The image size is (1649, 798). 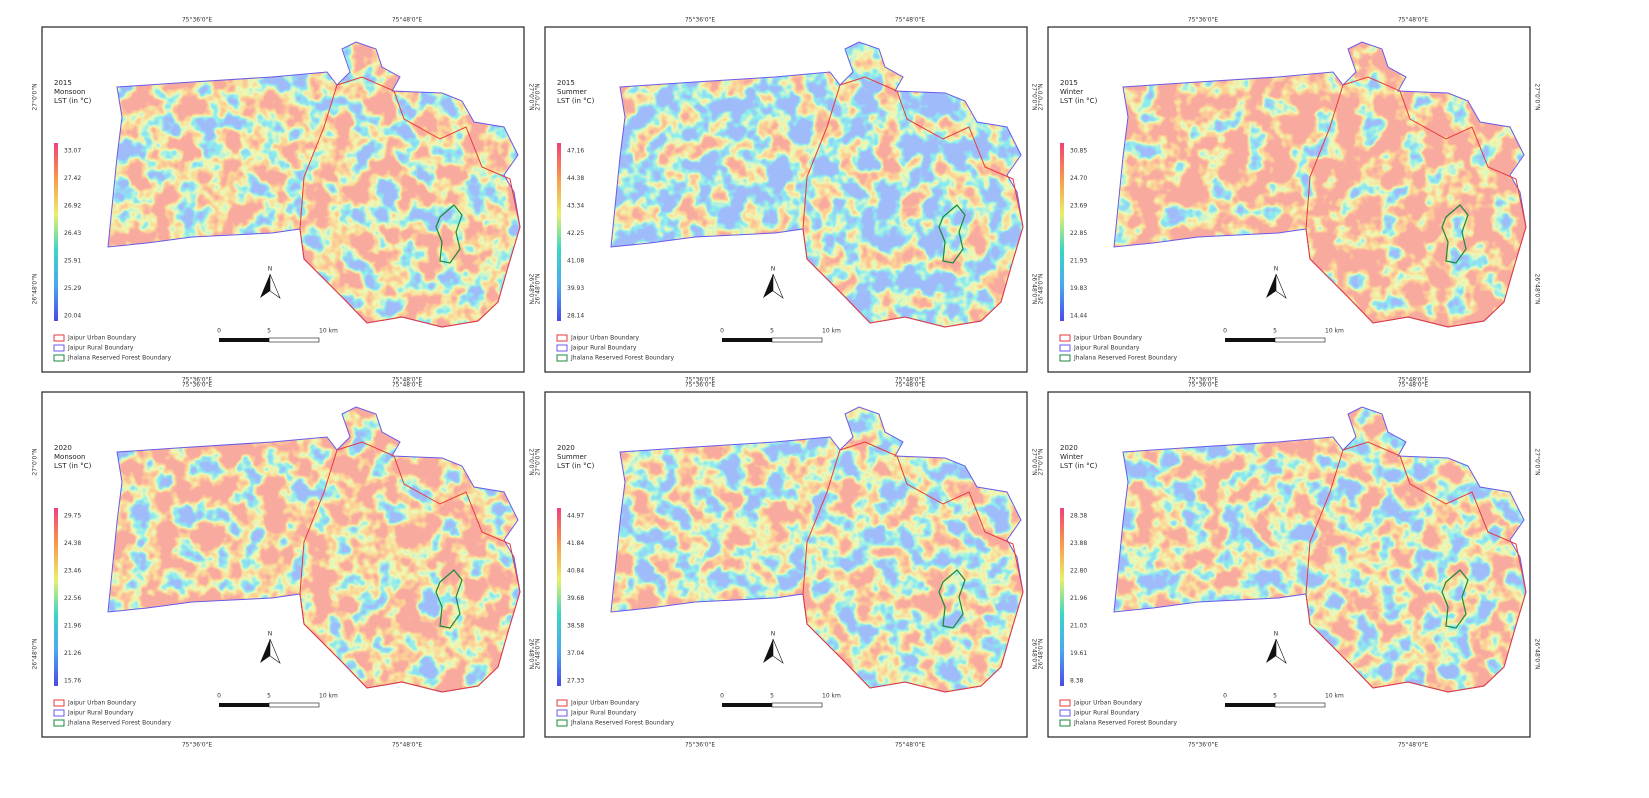 I want to click on legend-value: 27.42, so click(x=72, y=178).